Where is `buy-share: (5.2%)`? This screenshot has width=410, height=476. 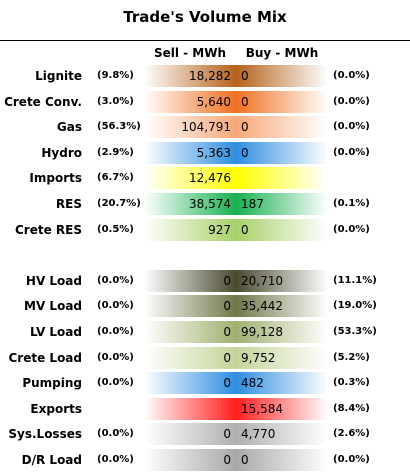
buy-share: (5.2%) is located at coordinates (351, 357).